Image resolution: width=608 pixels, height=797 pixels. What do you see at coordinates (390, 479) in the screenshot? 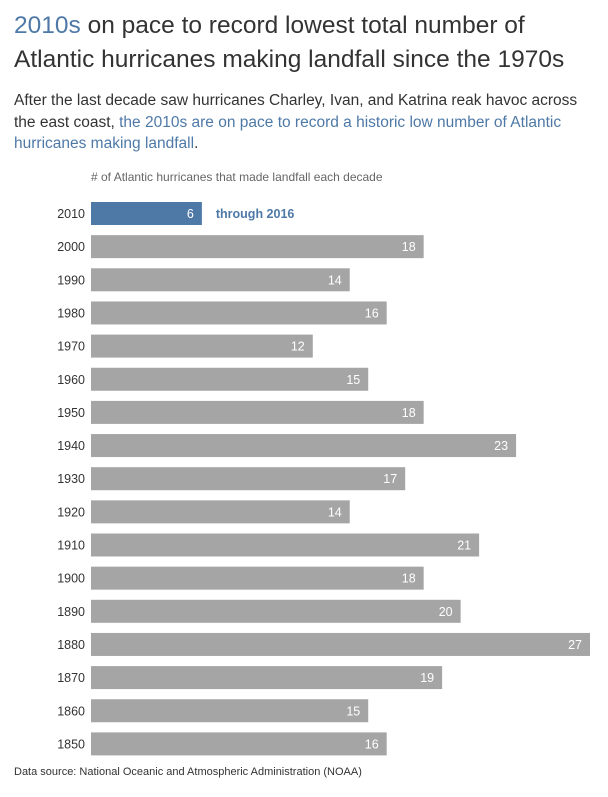
I see `bar-value-label: 17` at bounding box center [390, 479].